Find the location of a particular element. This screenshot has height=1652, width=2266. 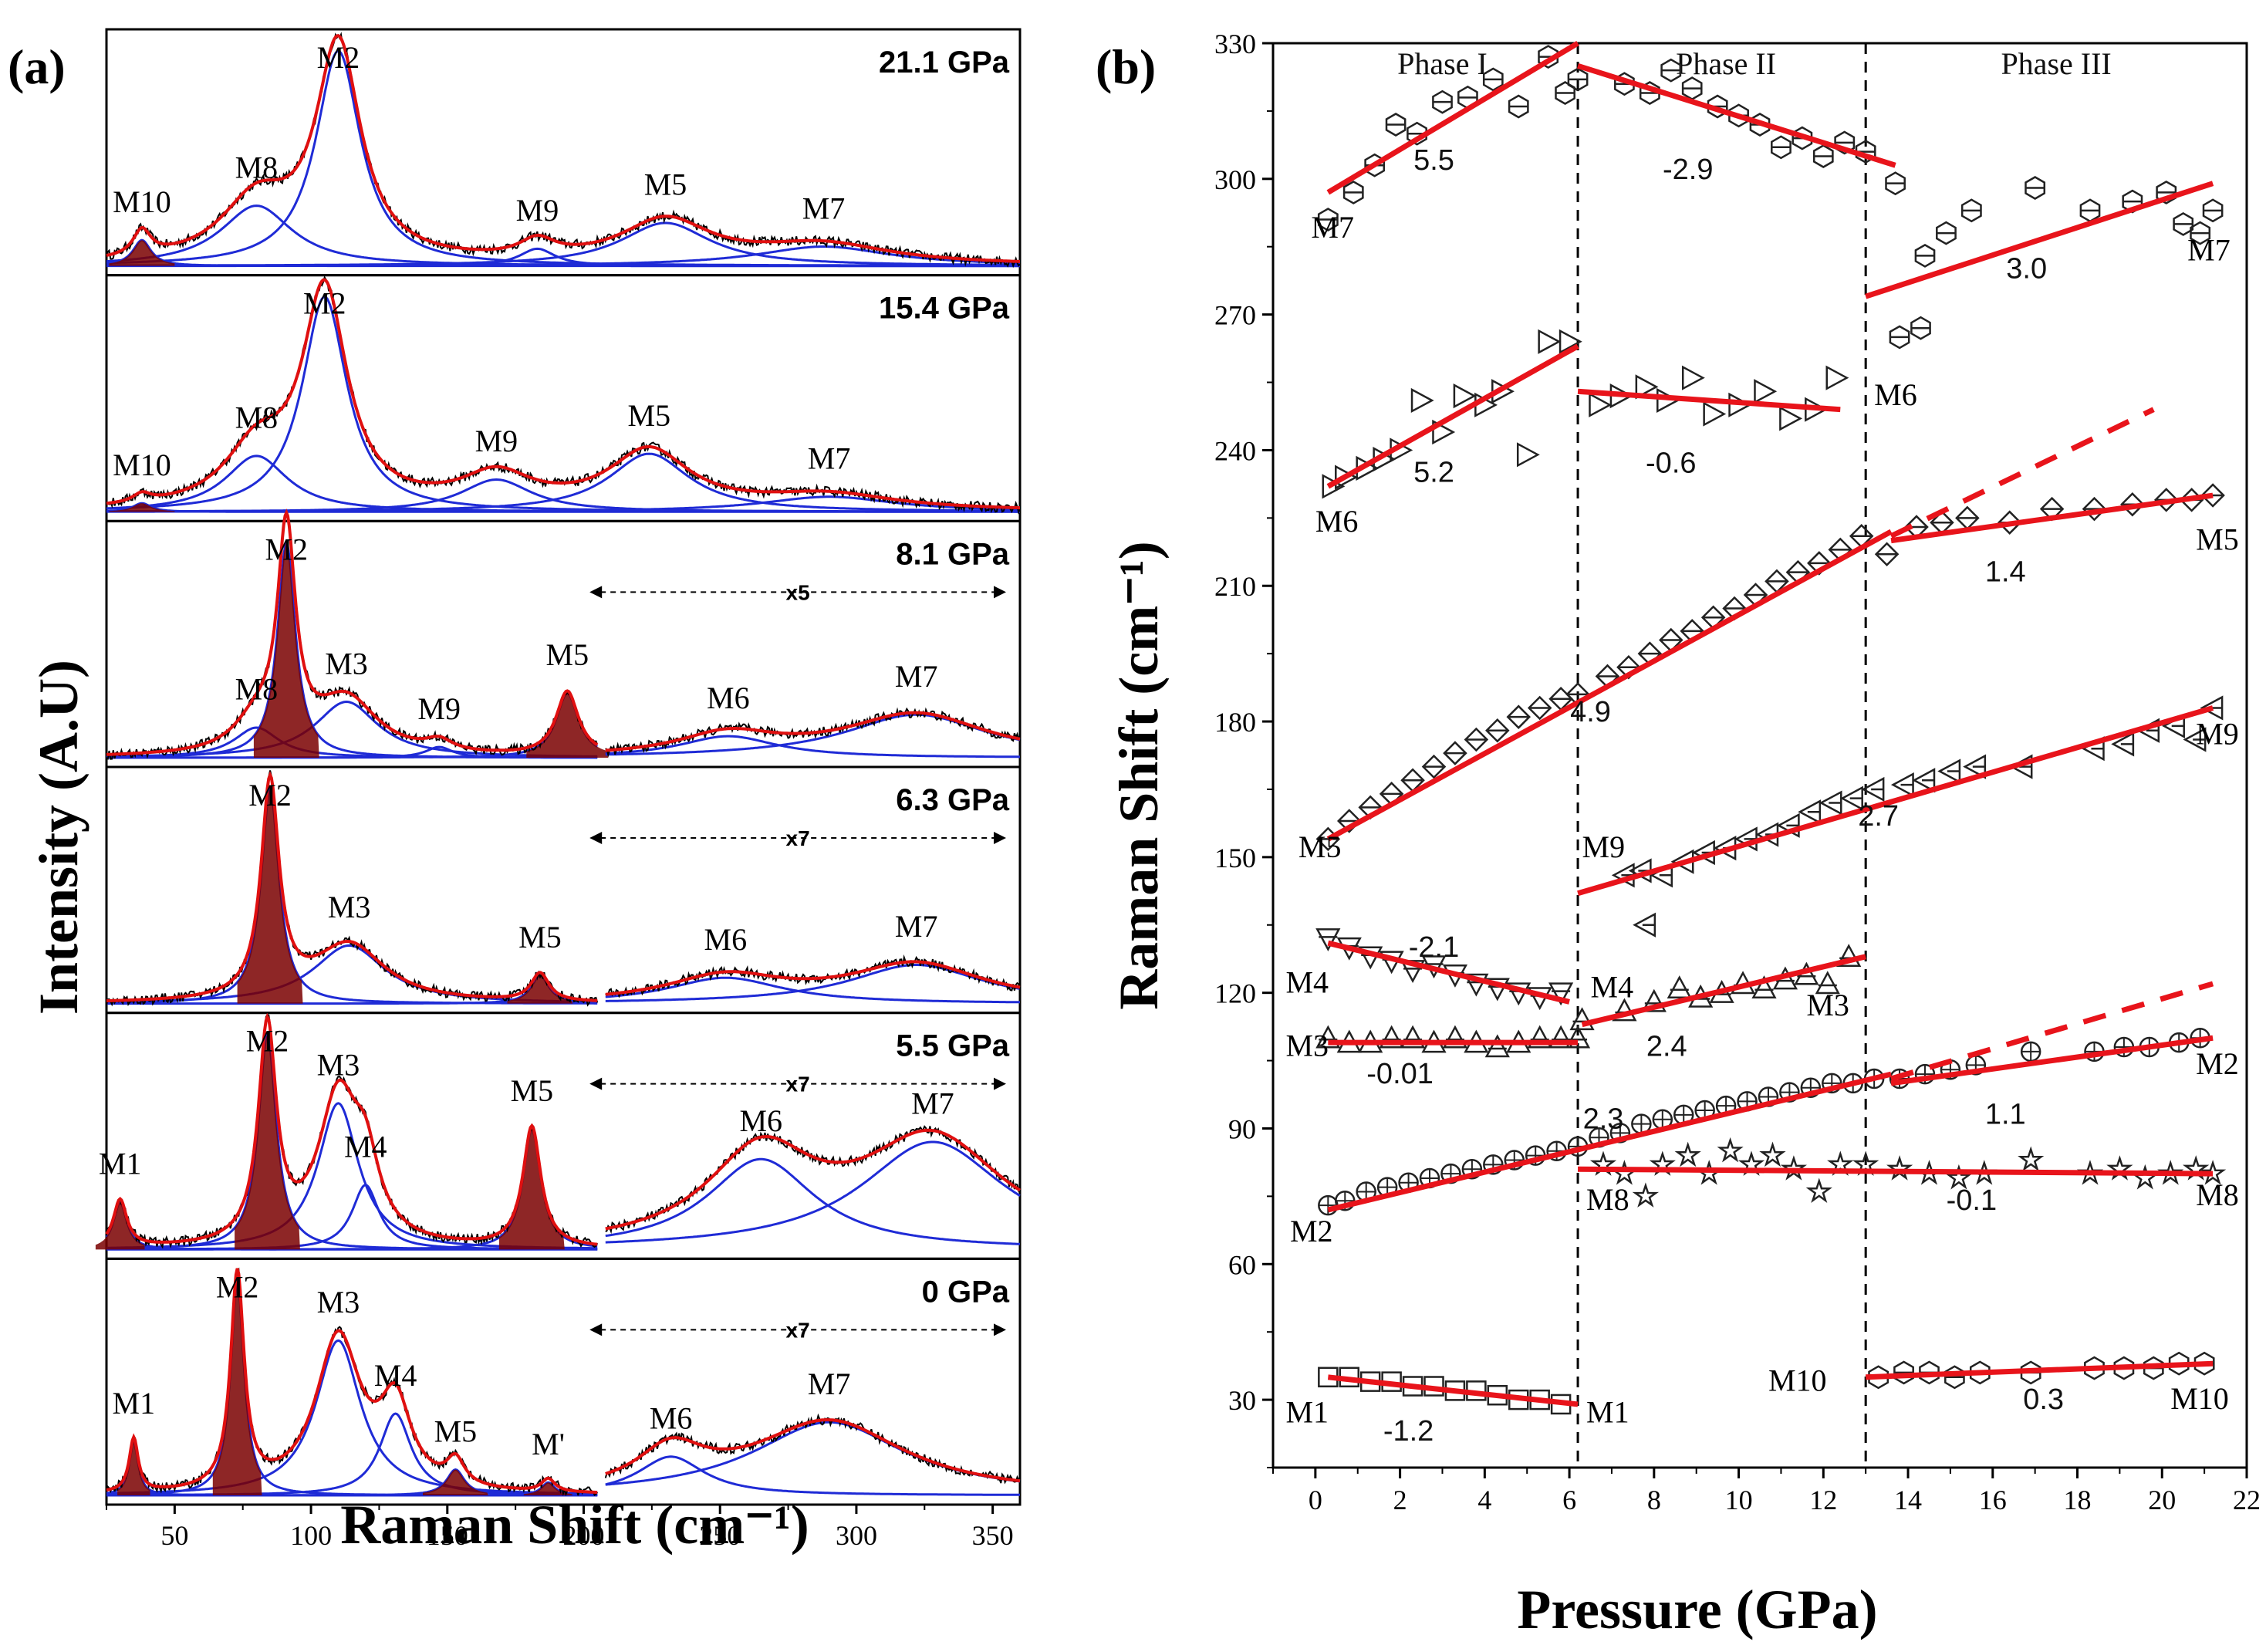

fit-line-M4 is located at coordinates (1449, 972).